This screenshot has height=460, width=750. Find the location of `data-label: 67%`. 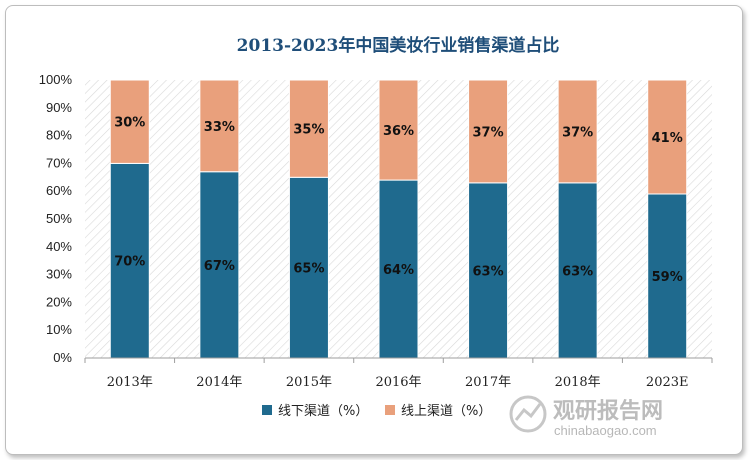

data-label: 67% is located at coordinates (219, 266).